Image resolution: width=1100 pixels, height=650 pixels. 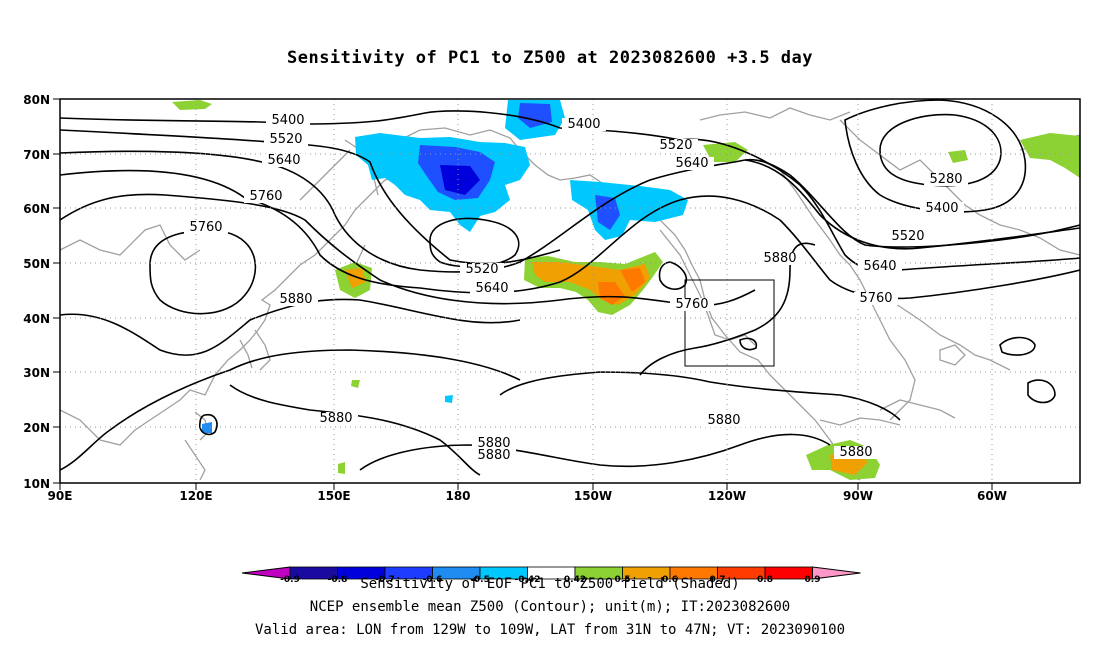 I want to click on lon-label: 180, so click(x=457, y=496).